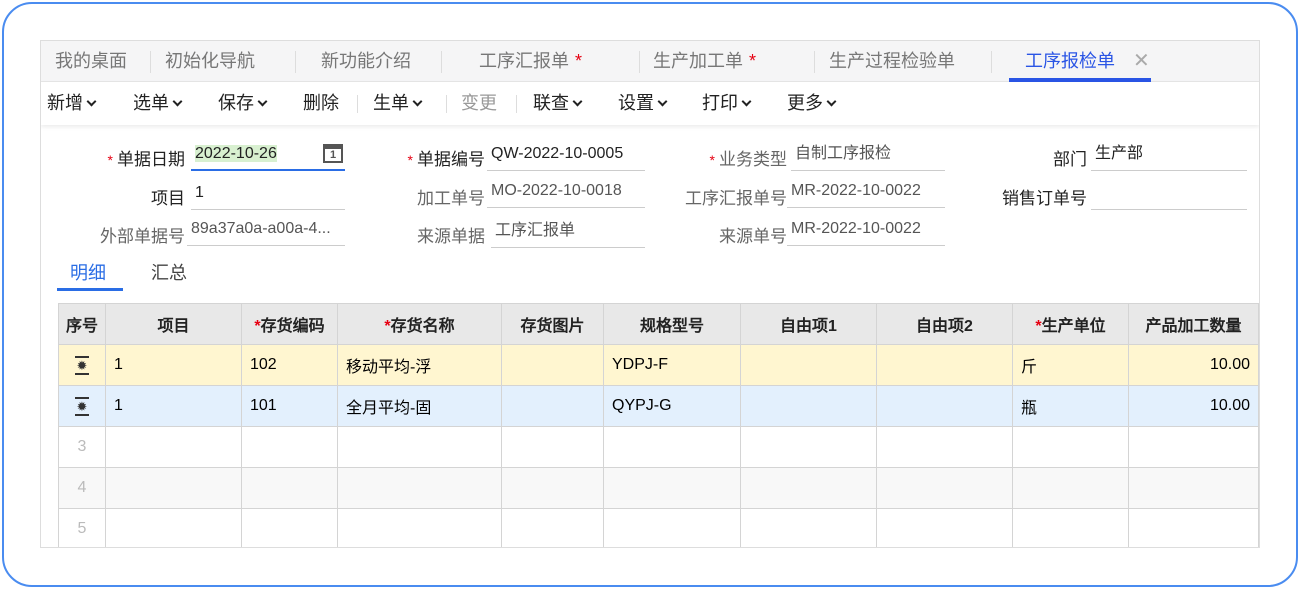  I want to click on cell: 移动平均-浮, so click(419, 365).